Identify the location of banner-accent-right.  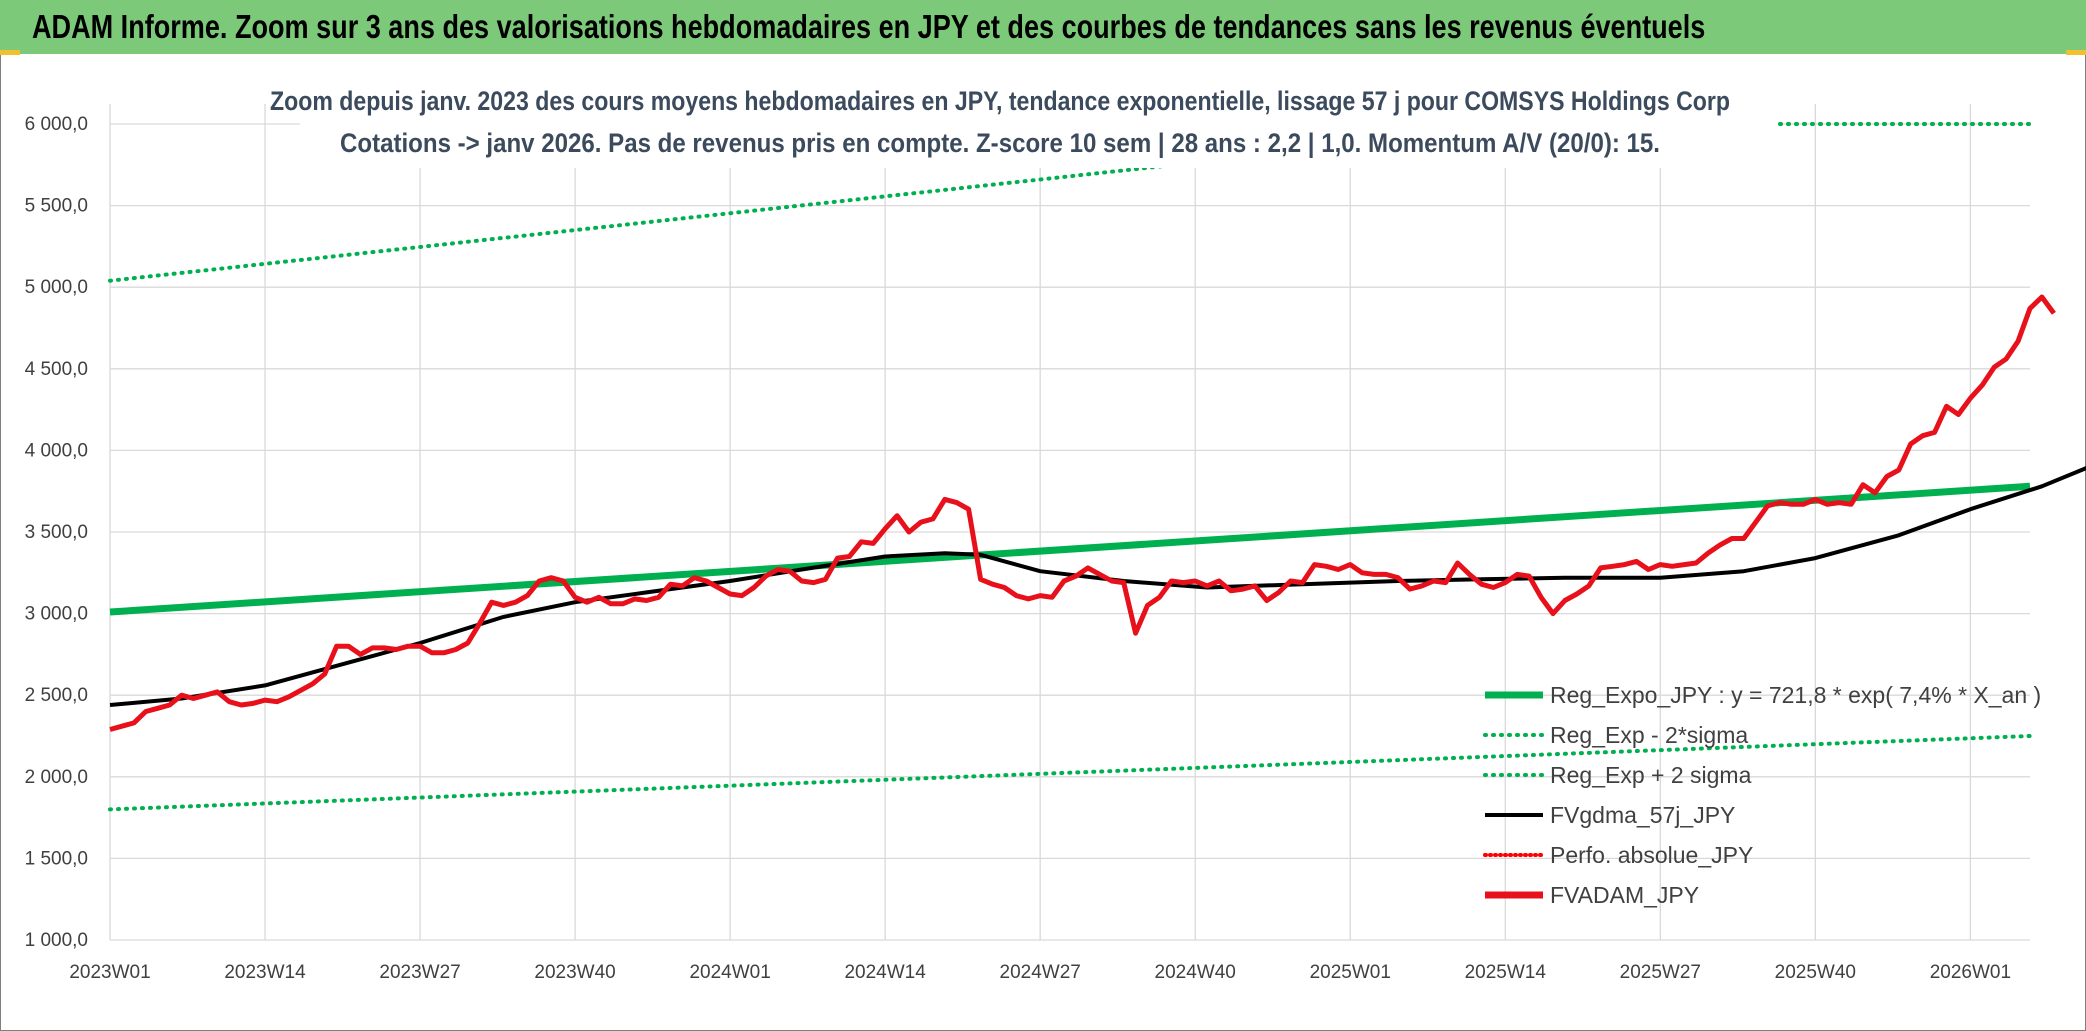
(2076, 52).